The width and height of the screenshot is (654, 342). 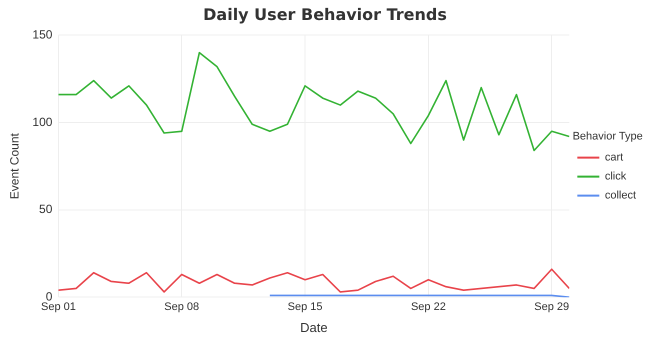 I want to click on chart-title: Daily User Behavior Trends, so click(x=325, y=14).